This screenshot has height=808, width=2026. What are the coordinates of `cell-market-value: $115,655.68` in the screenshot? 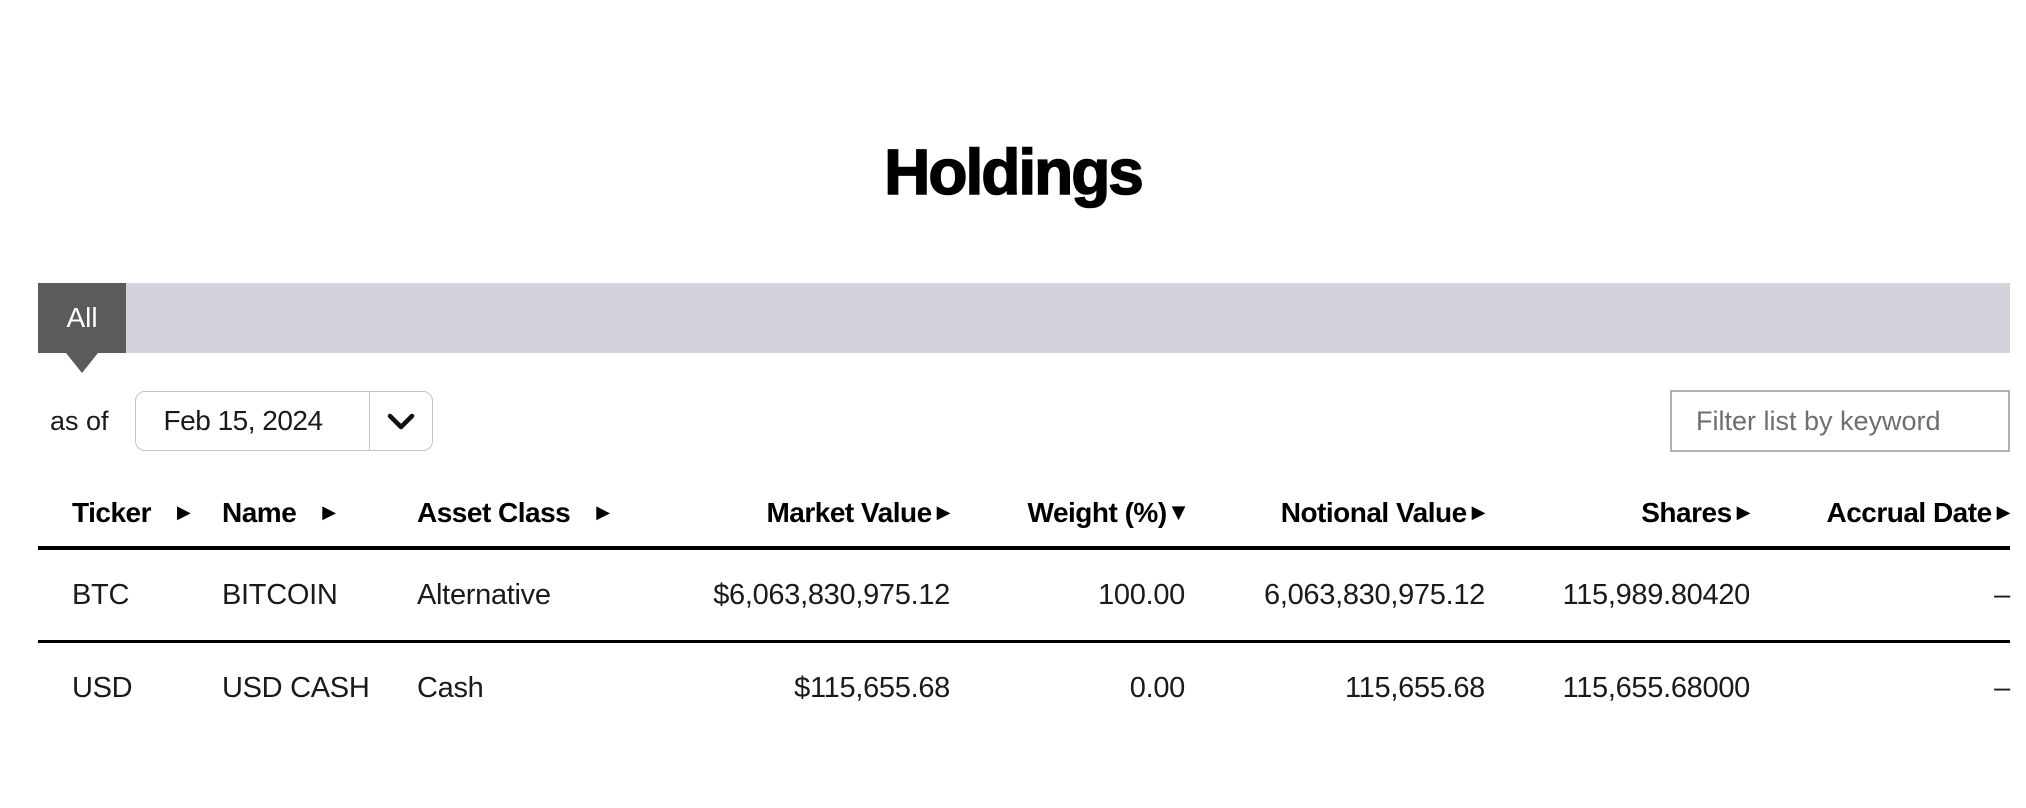 It's located at (872, 687).